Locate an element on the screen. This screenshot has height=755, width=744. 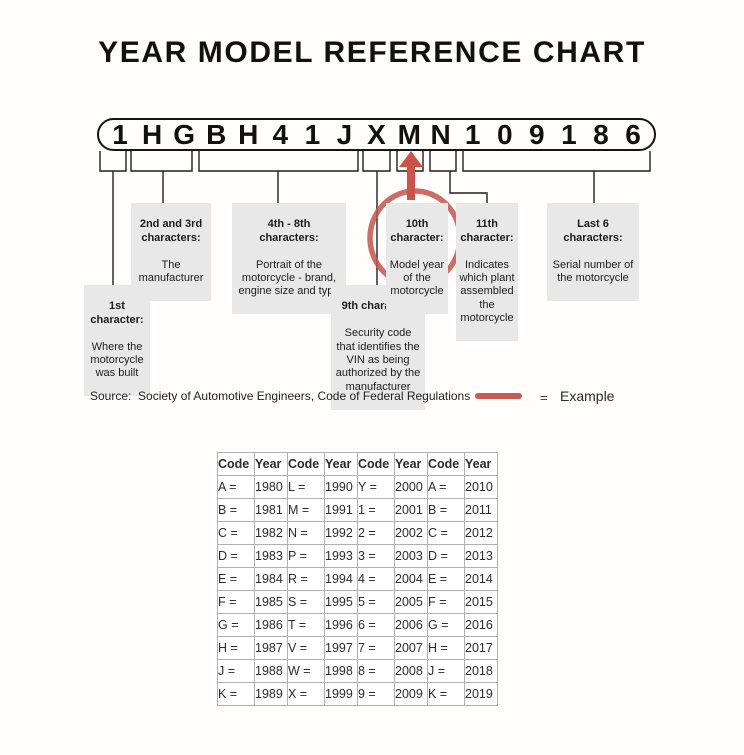
code-cell: C = is located at coordinates (236, 533).